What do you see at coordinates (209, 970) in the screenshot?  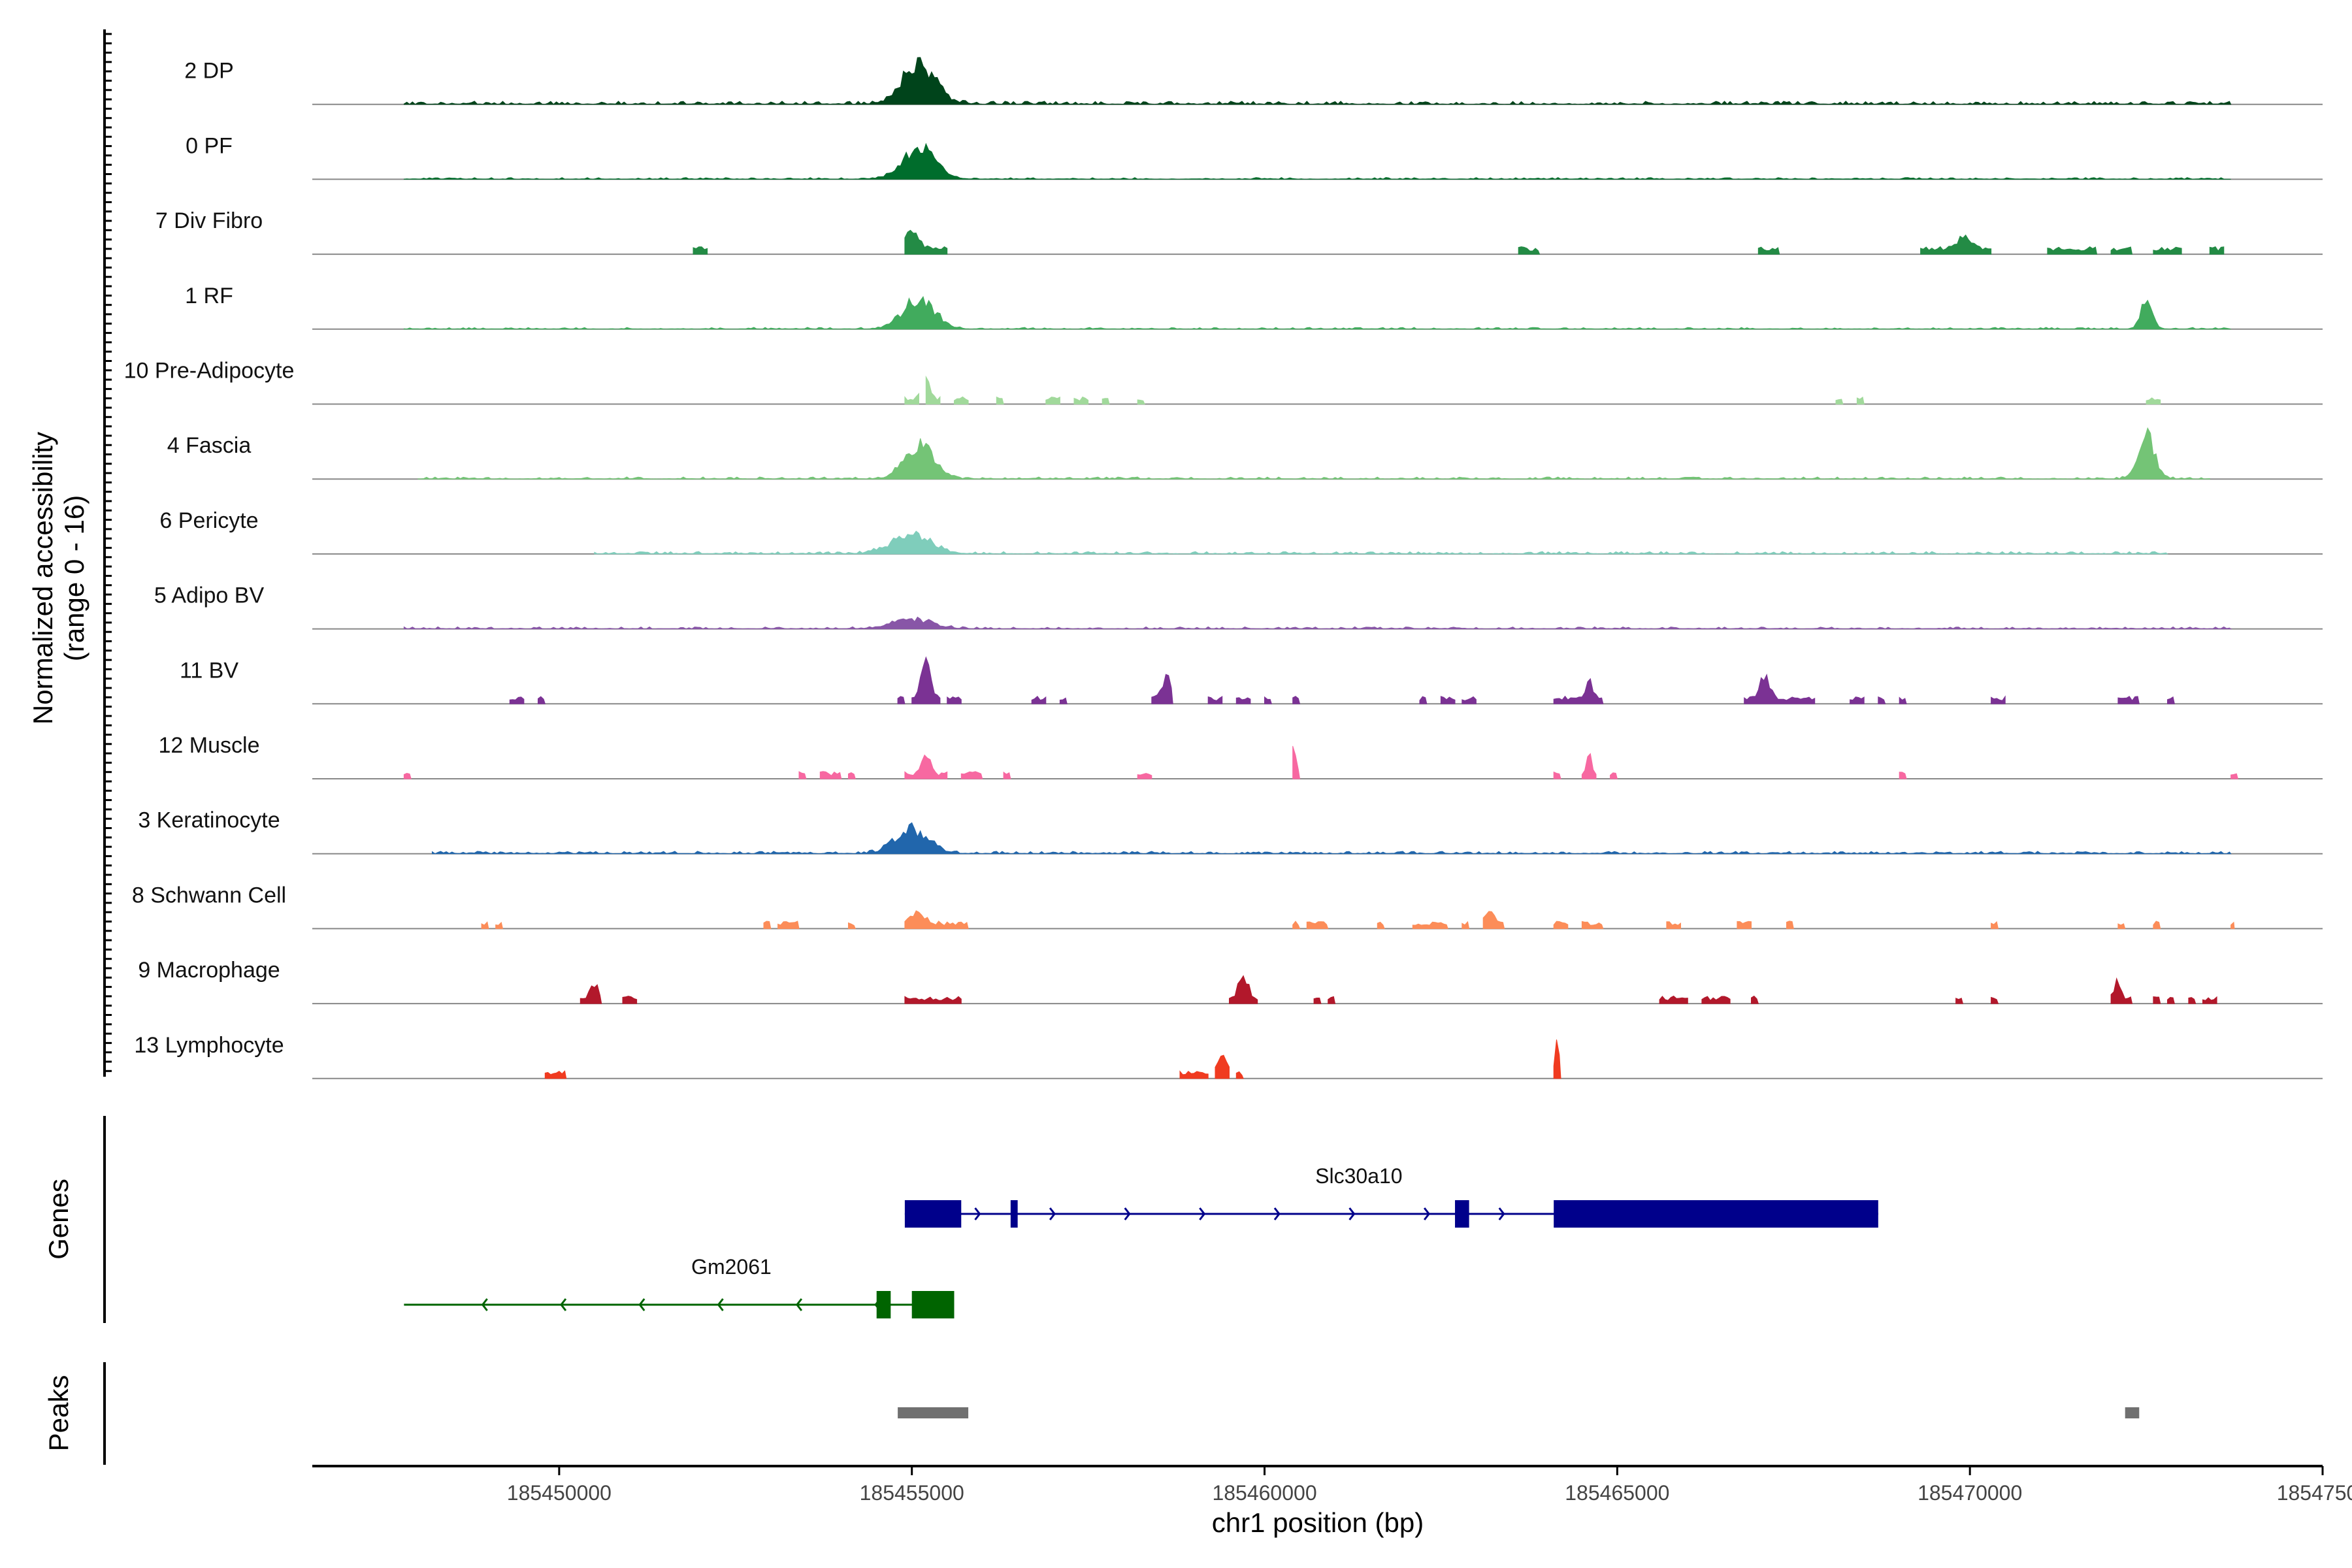 I see `track-label: 9 Macrophage` at bounding box center [209, 970].